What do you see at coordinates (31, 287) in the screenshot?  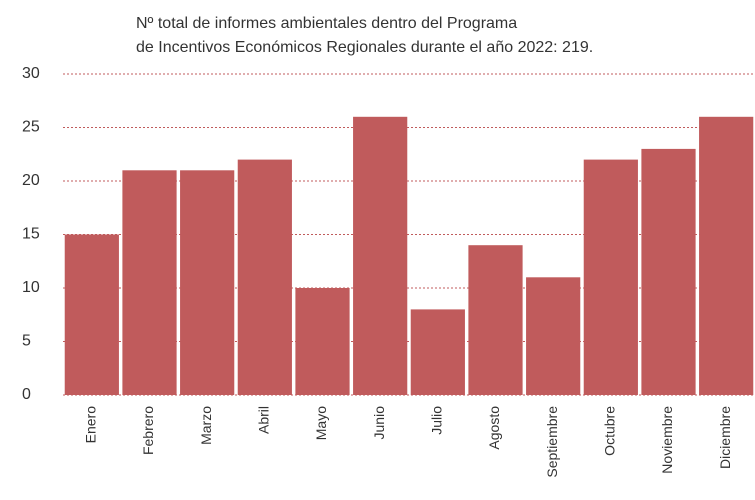 I see `y-tick-label: 10` at bounding box center [31, 287].